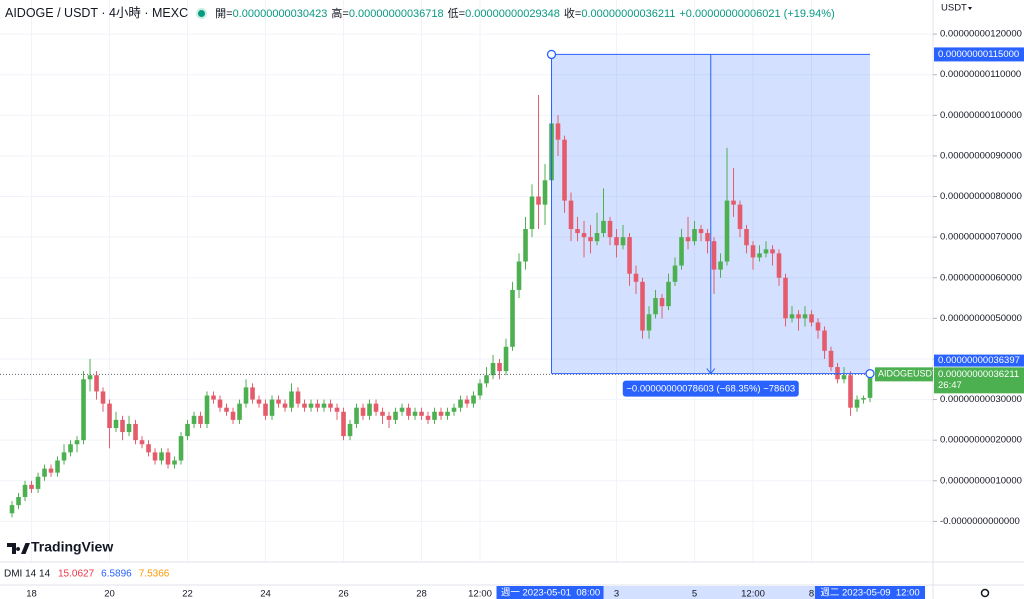 This screenshot has width=1024, height=599. I want to click on last-price-bg, so click(979, 380).